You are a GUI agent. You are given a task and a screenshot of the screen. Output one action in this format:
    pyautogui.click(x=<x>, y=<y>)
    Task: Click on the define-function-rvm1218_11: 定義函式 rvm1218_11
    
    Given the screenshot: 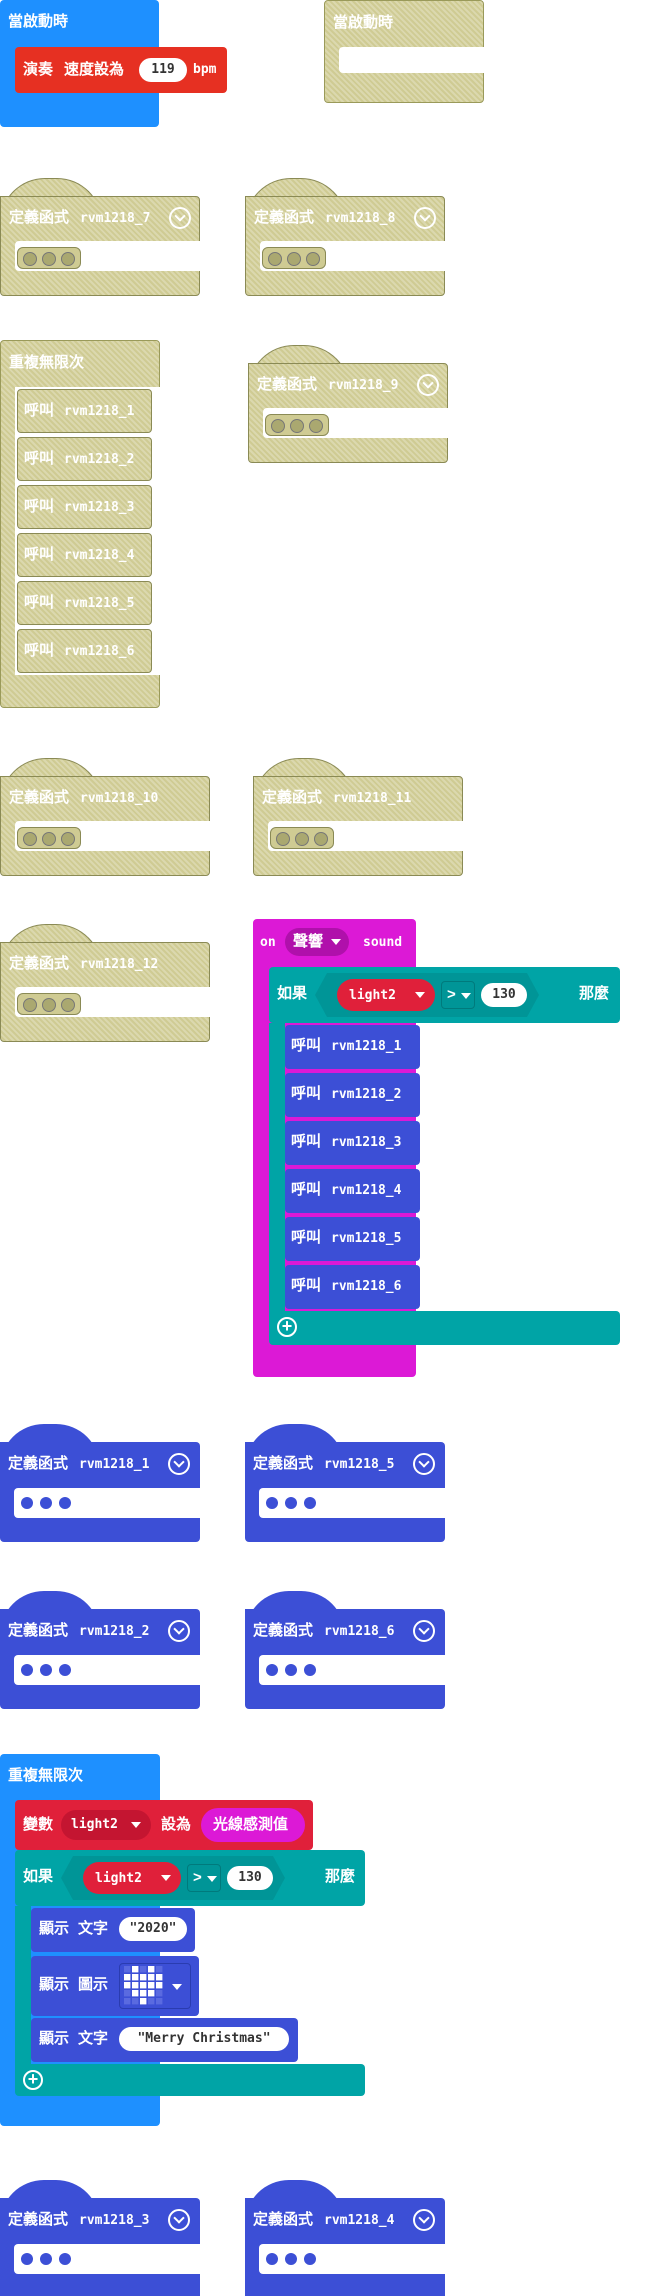 What is the action you would take?
    pyautogui.click(x=358, y=826)
    